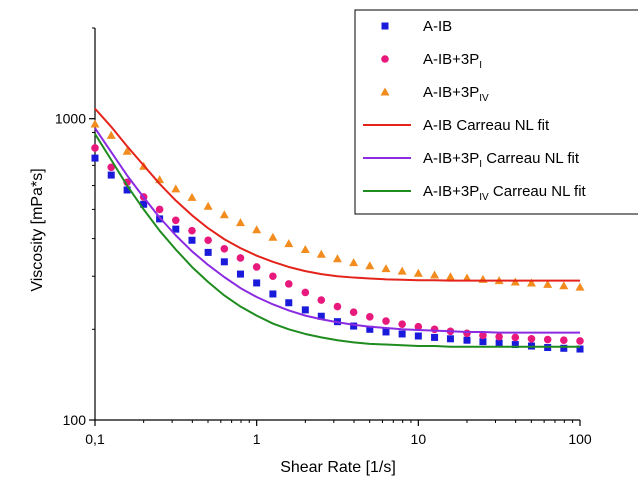  What do you see at coordinates (437, 26) in the screenshot?
I see `legend-label: A-IB` at bounding box center [437, 26].